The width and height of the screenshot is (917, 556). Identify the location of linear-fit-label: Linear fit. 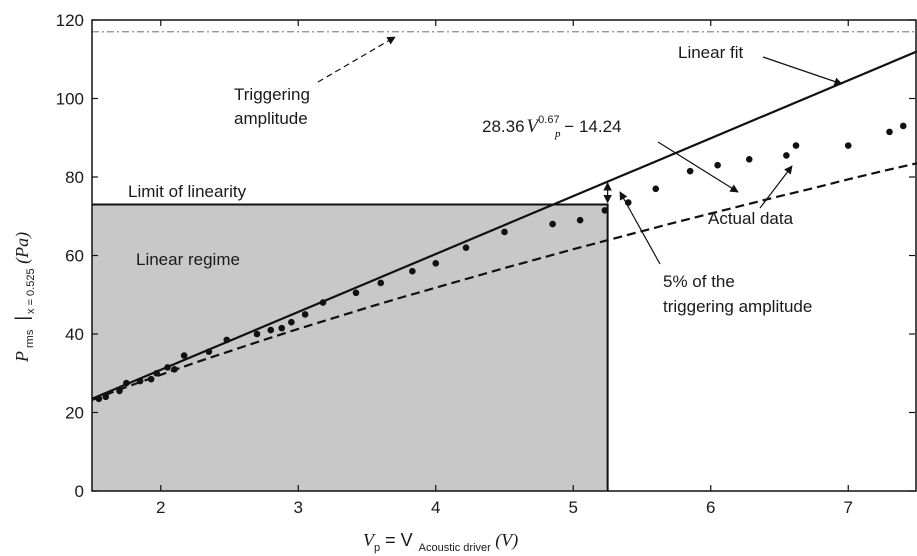
(710, 52).